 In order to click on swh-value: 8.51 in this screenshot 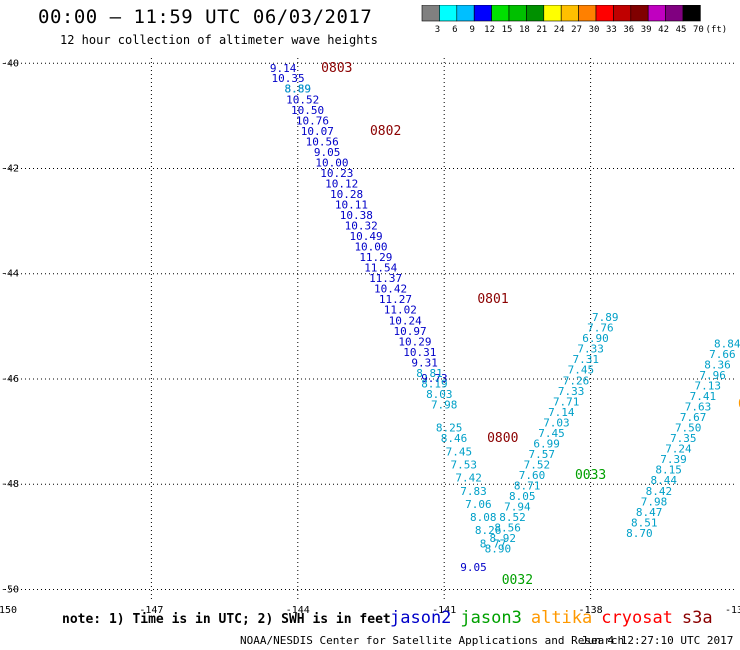, I will do `click(644, 522)`.